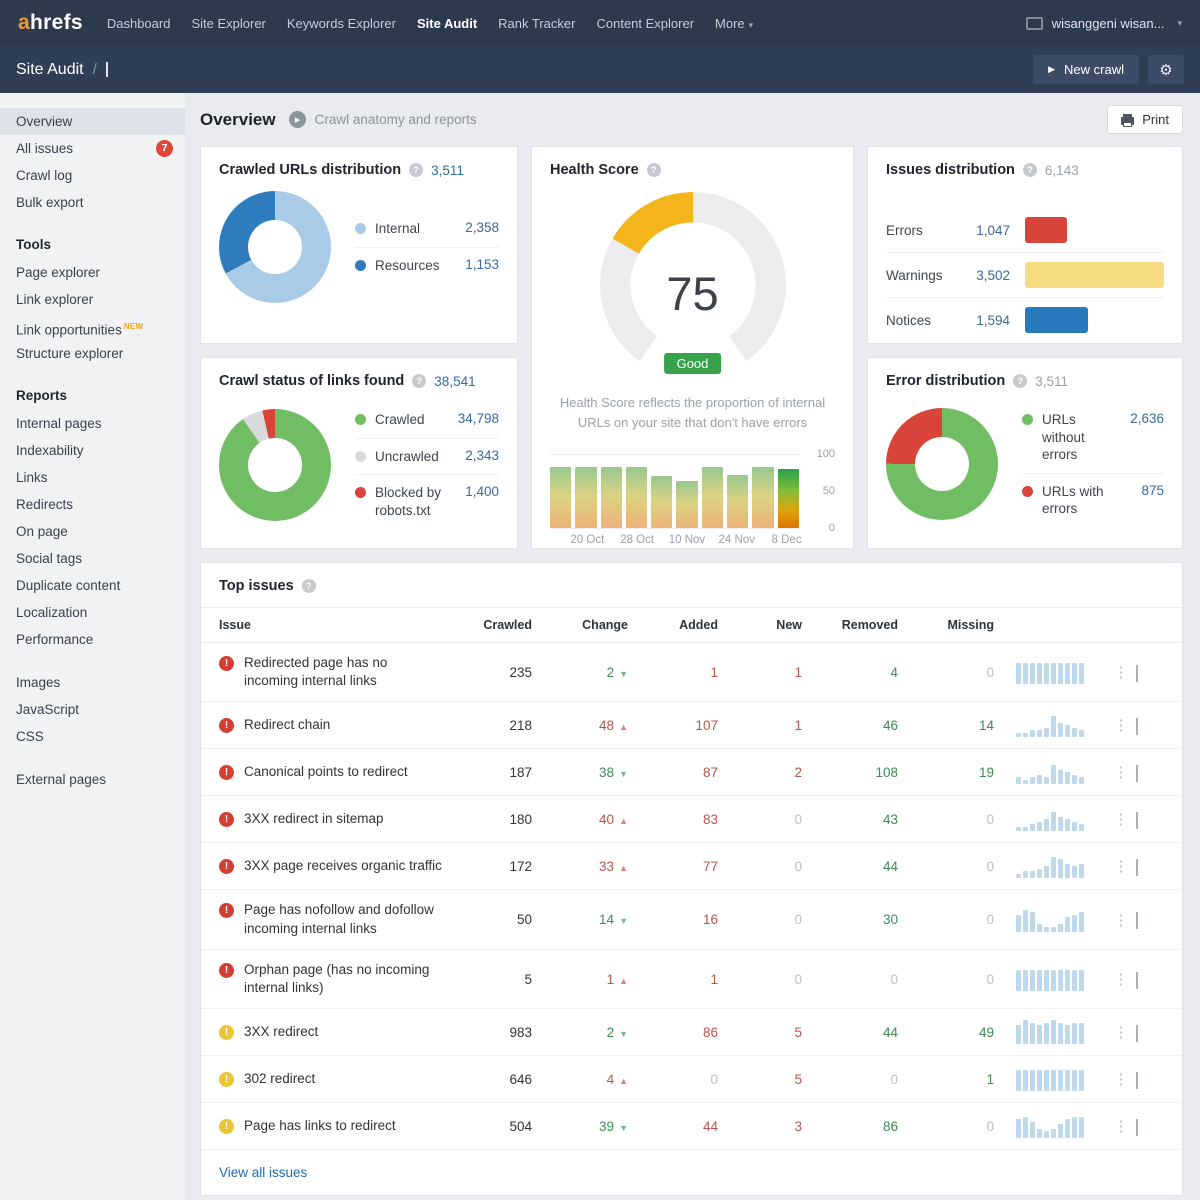 The image size is (1200, 1200). I want to click on added-count: 87, so click(710, 772).